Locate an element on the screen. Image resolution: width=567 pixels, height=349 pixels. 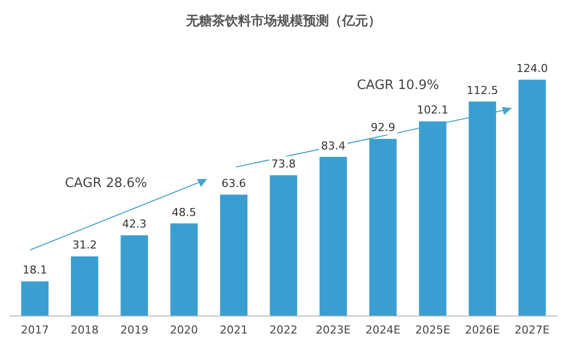
chart-title: 无糖茶饮料市场规模预测（亿元） is located at coordinates (283, 21).